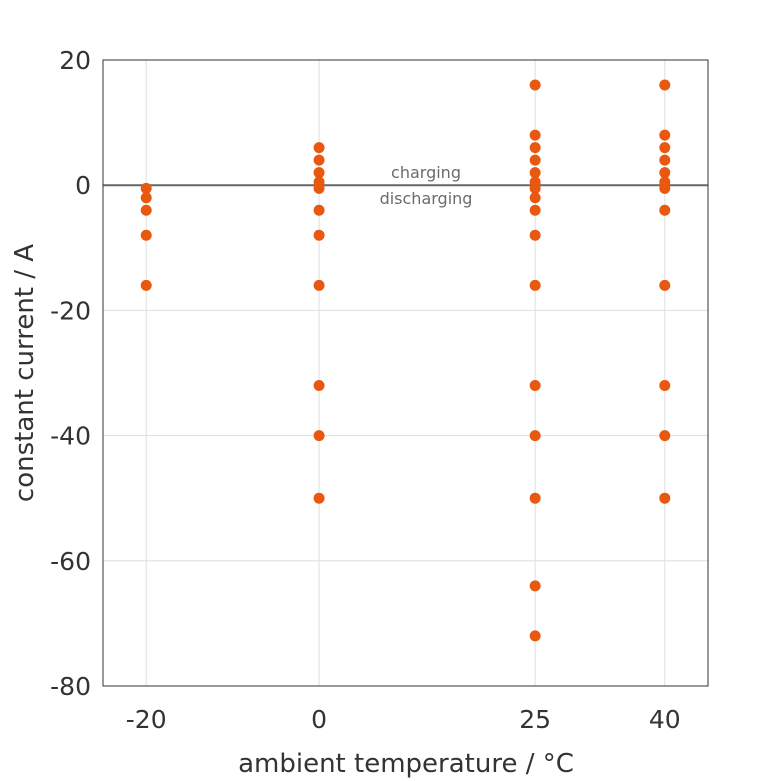 This screenshot has height=781, width=781. What do you see at coordinates (83, 185) in the screenshot?
I see `y-tick-label: 0` at bounding box center [83, 185].